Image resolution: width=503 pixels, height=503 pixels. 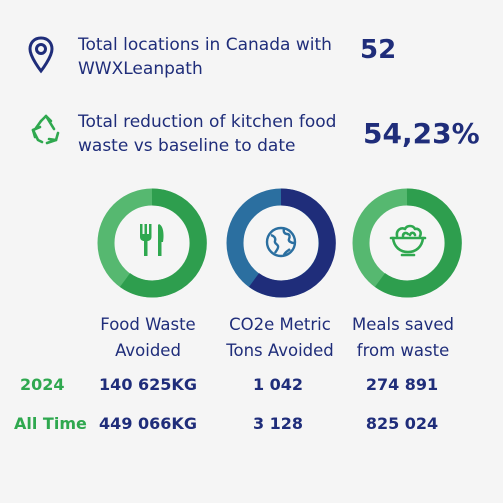 What do you see at coordinates (402, 423) in the screenshot?
I see `table-cell: 825 024` at bounding box center [402, 423].